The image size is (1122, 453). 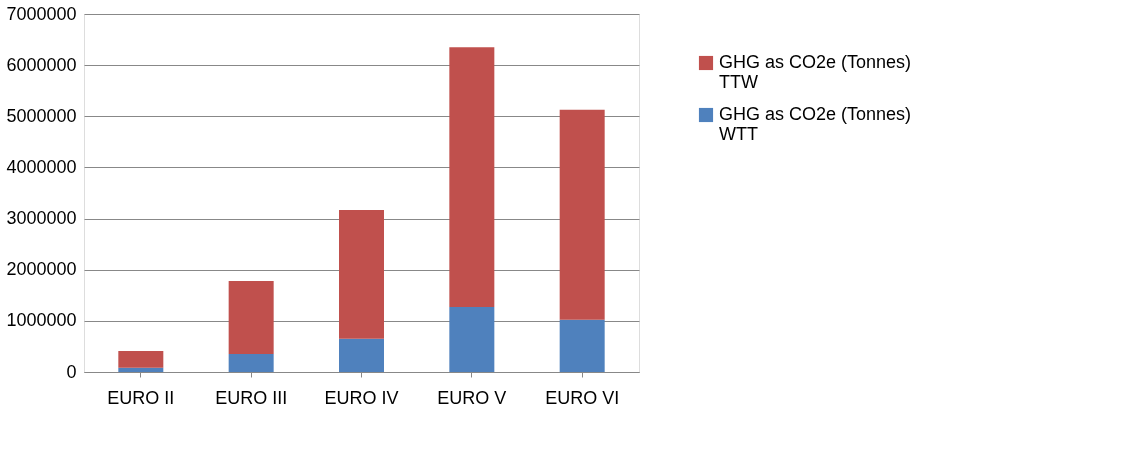 What do you see at coordinates (41, 166) in the screenshot?
I see `y-tick-label: 4000000` at bounding box center [41, 166].